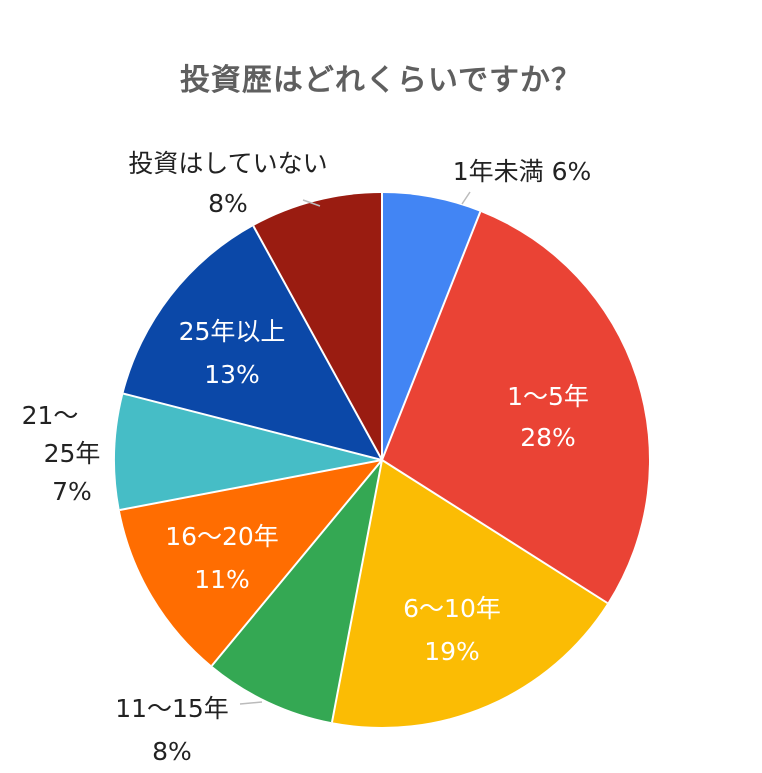 The width and height of the screenshot is (762, 773). What do you see at coordinates (50, 415) in the screenshot?
I see `slice-label: 21～` at bounding box center [50, 415].